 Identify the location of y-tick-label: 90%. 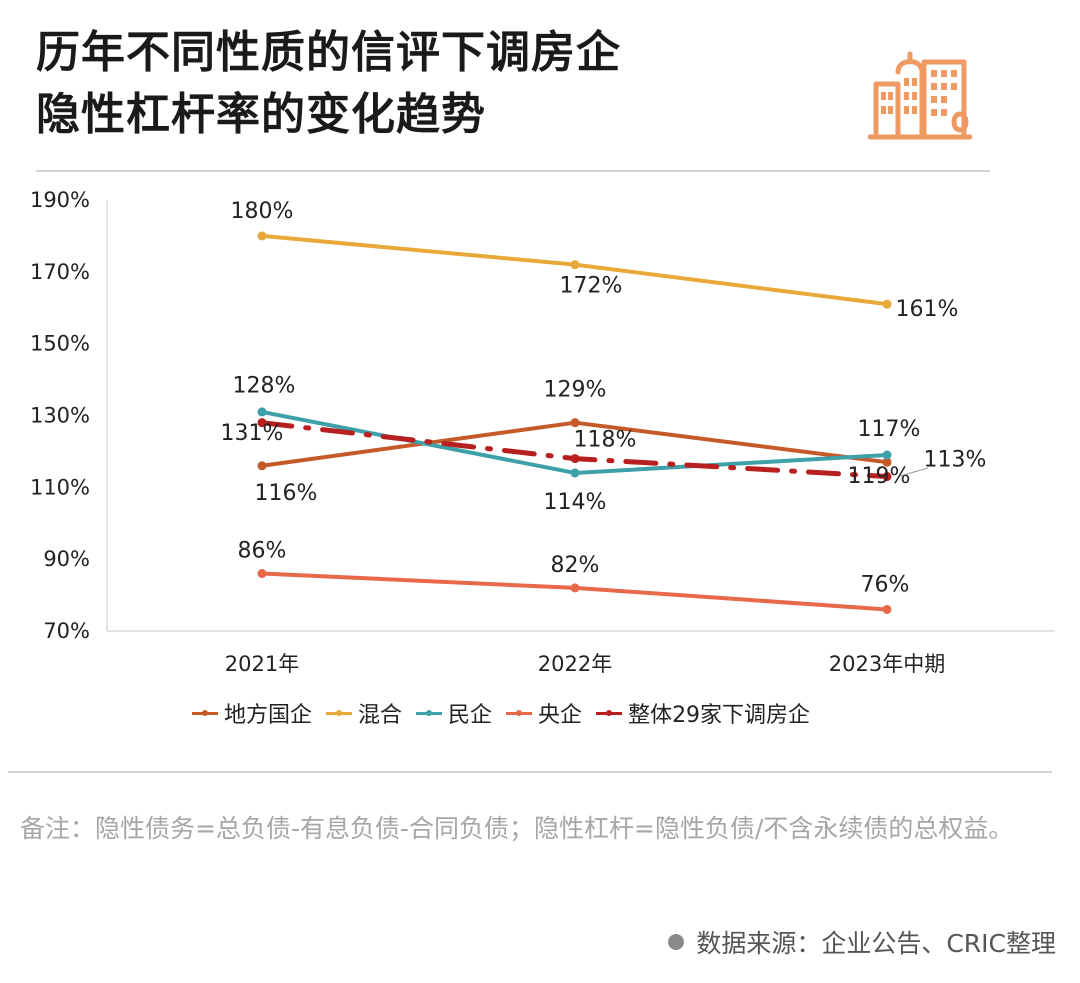
(66, 559).